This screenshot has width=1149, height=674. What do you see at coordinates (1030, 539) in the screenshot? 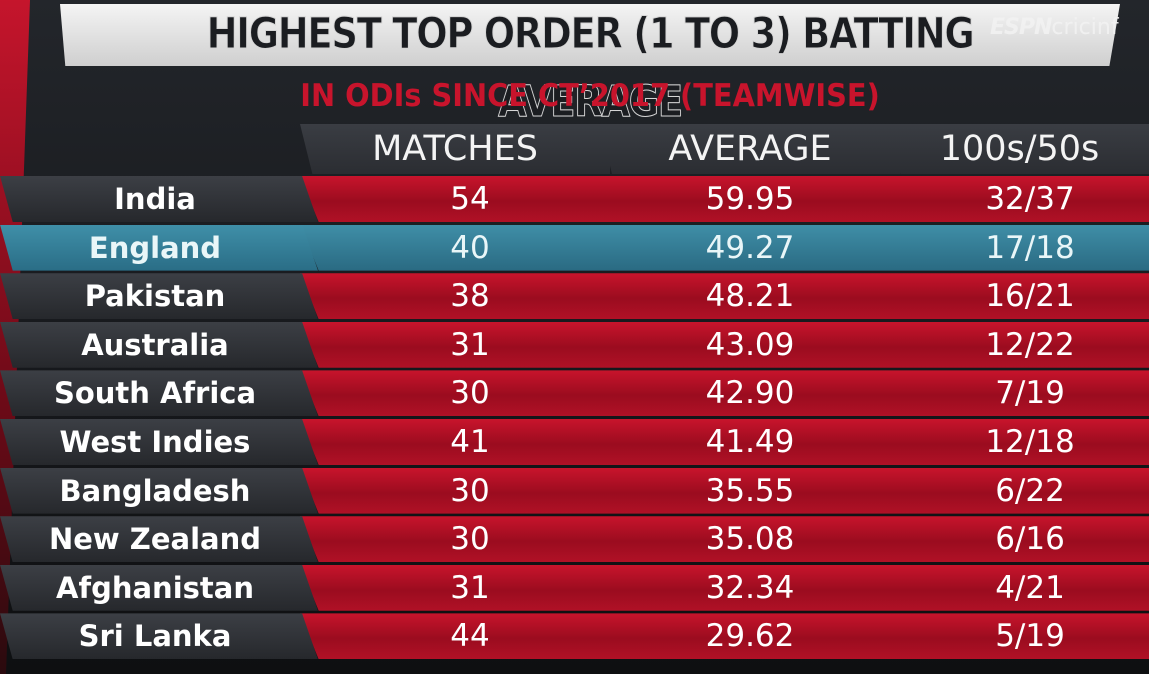
I see `hundreds-fifties-value: 6/16` at bounding box center [1030, 539].